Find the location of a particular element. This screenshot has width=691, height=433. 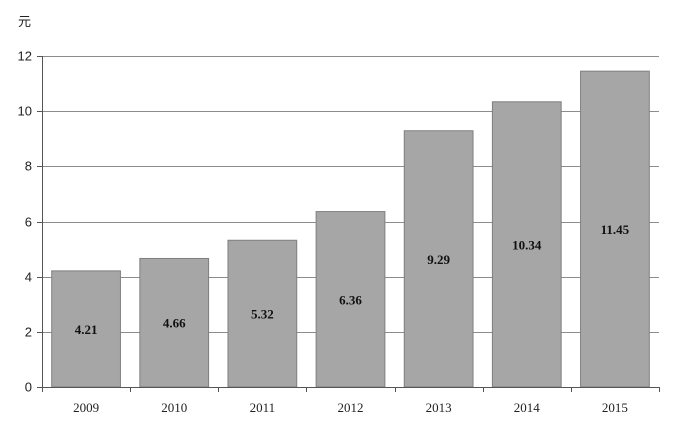

y-tick-label: 10 is located at coordinates (25, 111).